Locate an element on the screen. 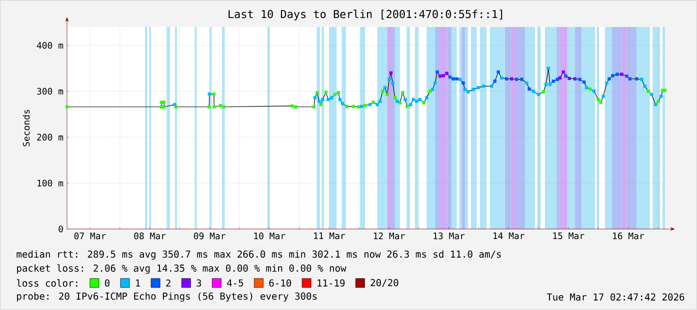  legend-label: 4-5 is located at coordinates (235, 283).